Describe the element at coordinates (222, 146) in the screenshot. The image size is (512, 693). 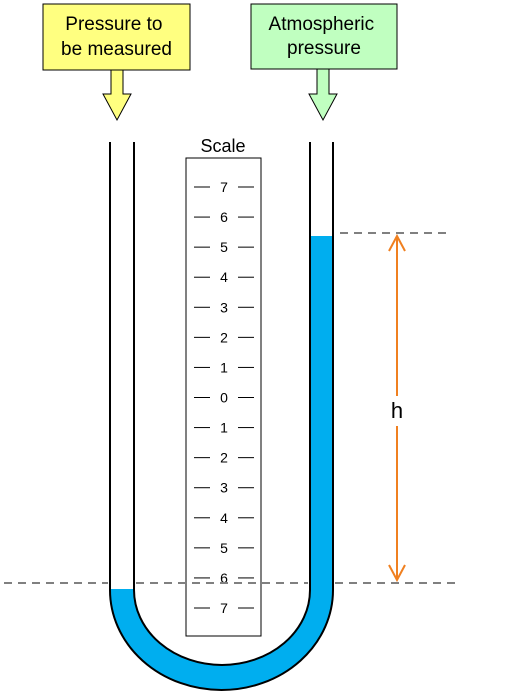
I see `scale-title: Scale` at that location.